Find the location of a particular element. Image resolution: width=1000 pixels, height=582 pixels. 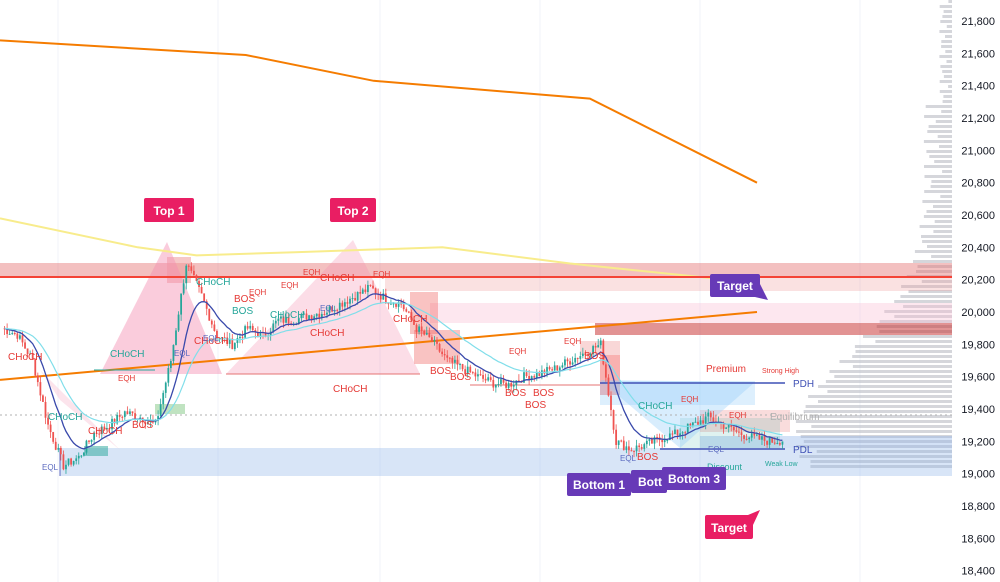

eqh-label: EQH is located at coordinates (290, 285).